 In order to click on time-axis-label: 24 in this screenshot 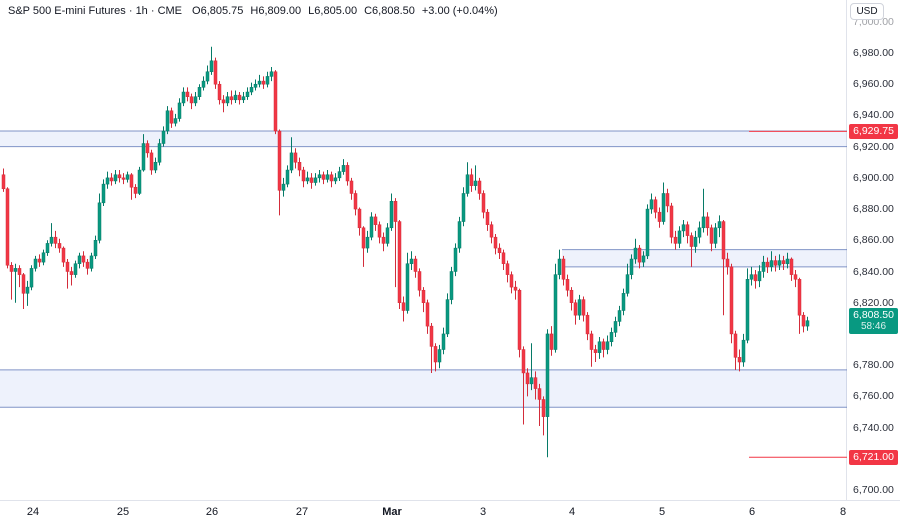, I will do `click(33, 512)`.